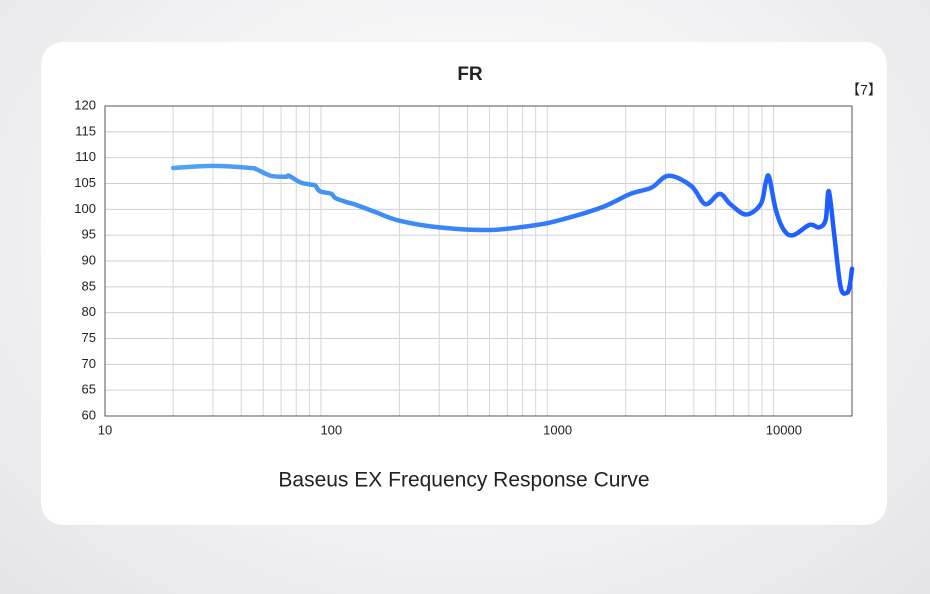  Describe the element at coordinates (85, 104) in the screenshot. I see `y-tick-label: 120` at that location.